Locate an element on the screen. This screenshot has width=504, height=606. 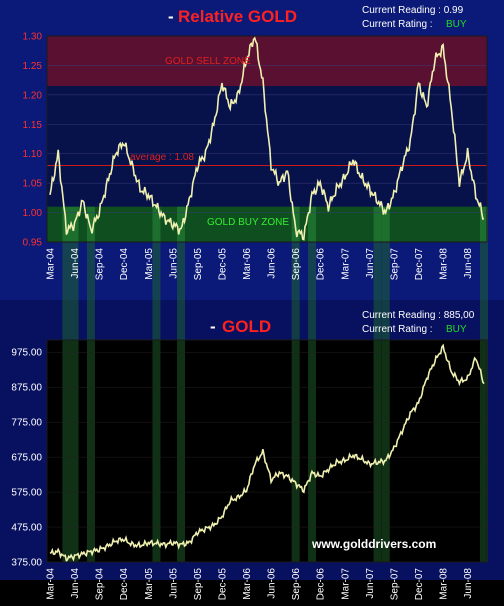
bottom-current-rating-label: Current Rating : is located at coordinates (397, 329).